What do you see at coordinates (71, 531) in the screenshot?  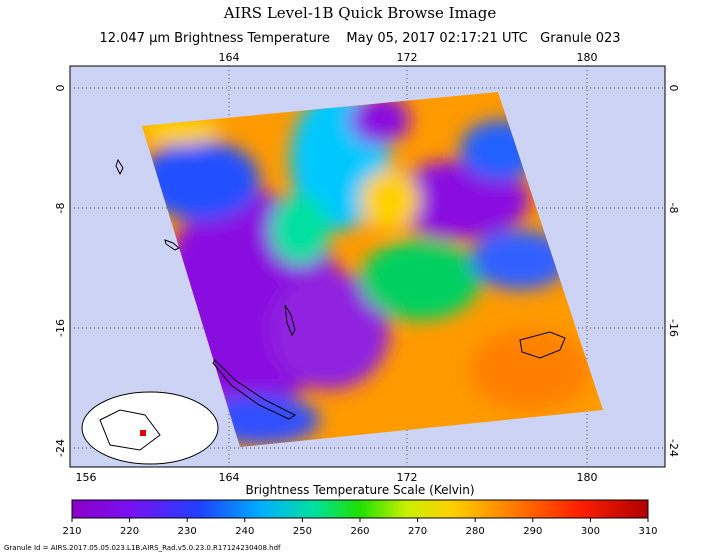 I see `colorbar-tick-label: 210` at bounding box center [71, 531].